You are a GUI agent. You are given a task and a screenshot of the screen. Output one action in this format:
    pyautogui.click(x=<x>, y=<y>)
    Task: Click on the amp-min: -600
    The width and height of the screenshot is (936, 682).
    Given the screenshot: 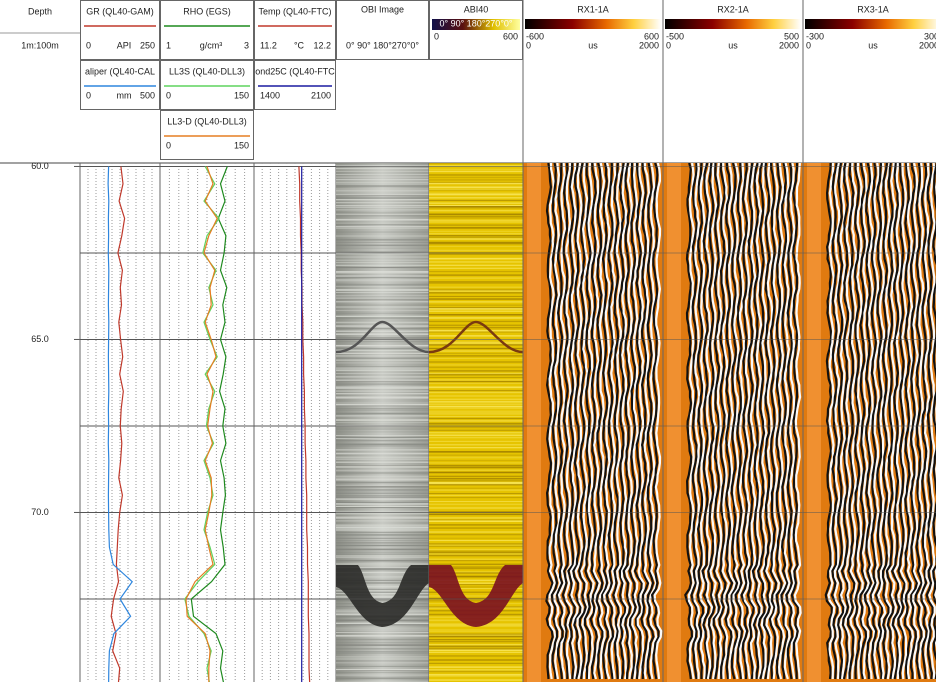 What is the action you would take?
    pyautogui.click(x=535, y=36)
    